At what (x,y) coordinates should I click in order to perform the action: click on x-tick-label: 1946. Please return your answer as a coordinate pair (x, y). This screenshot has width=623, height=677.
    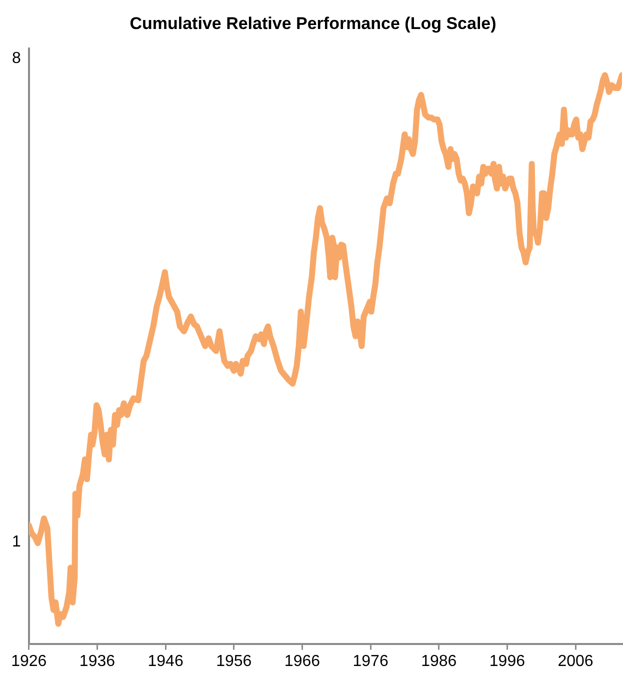
    Looking at the image, I should click on (166, 661).